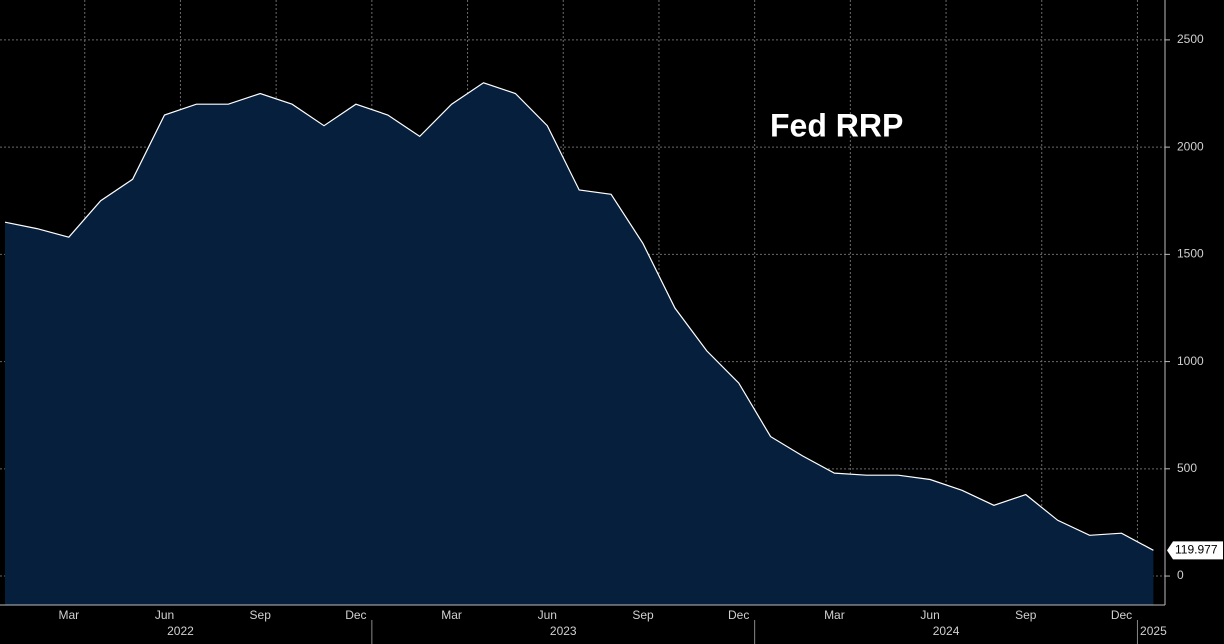 Image resolution: width=1224 pixels, height=644 pixels. What do you see at coordinates (1190, 146) in the screenshot?
I see `y-tick-label: 2000` at bounding box center [1190, 146].